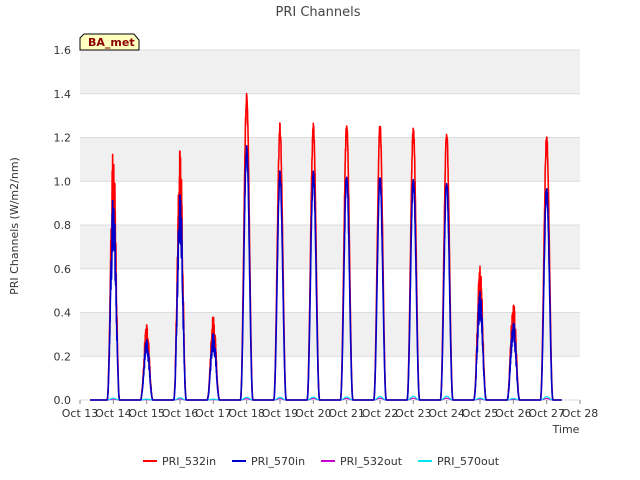  I want to click on x-tick-label: Oct 23, so click(413, 413).